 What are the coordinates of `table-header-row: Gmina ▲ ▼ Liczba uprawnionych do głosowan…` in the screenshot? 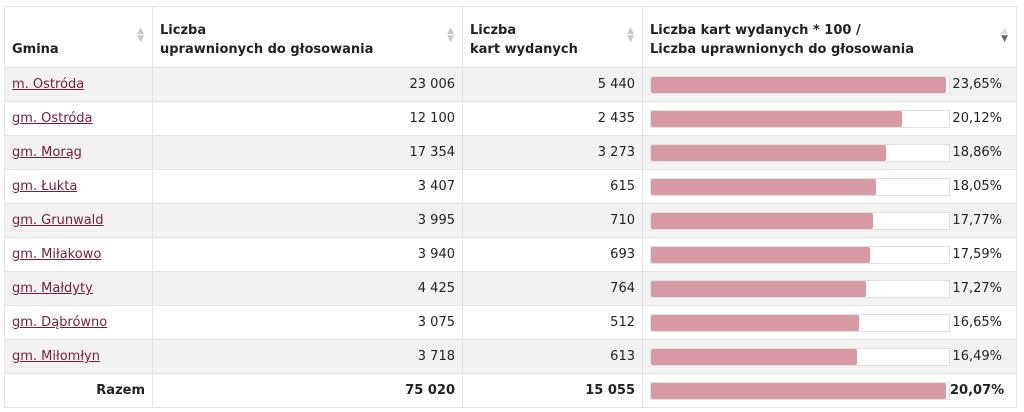 It's located at (510, 37).